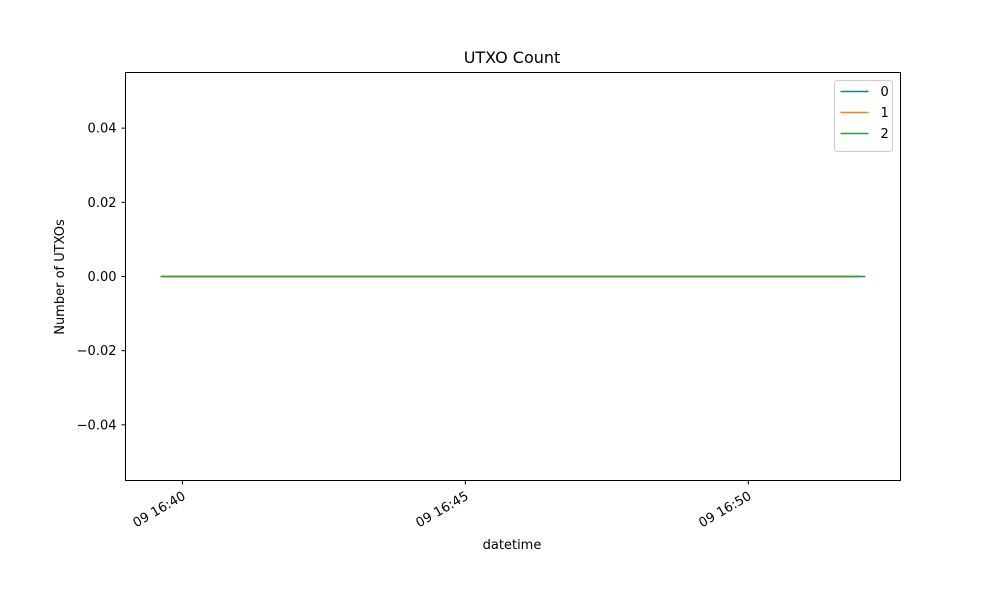 The height and width of the screenshot is (600, 1000). What do you see at coordinates (443, 510) in the screenshot?
I see `x-tick-label: 09 16:45` at bounding box center [443, 510].